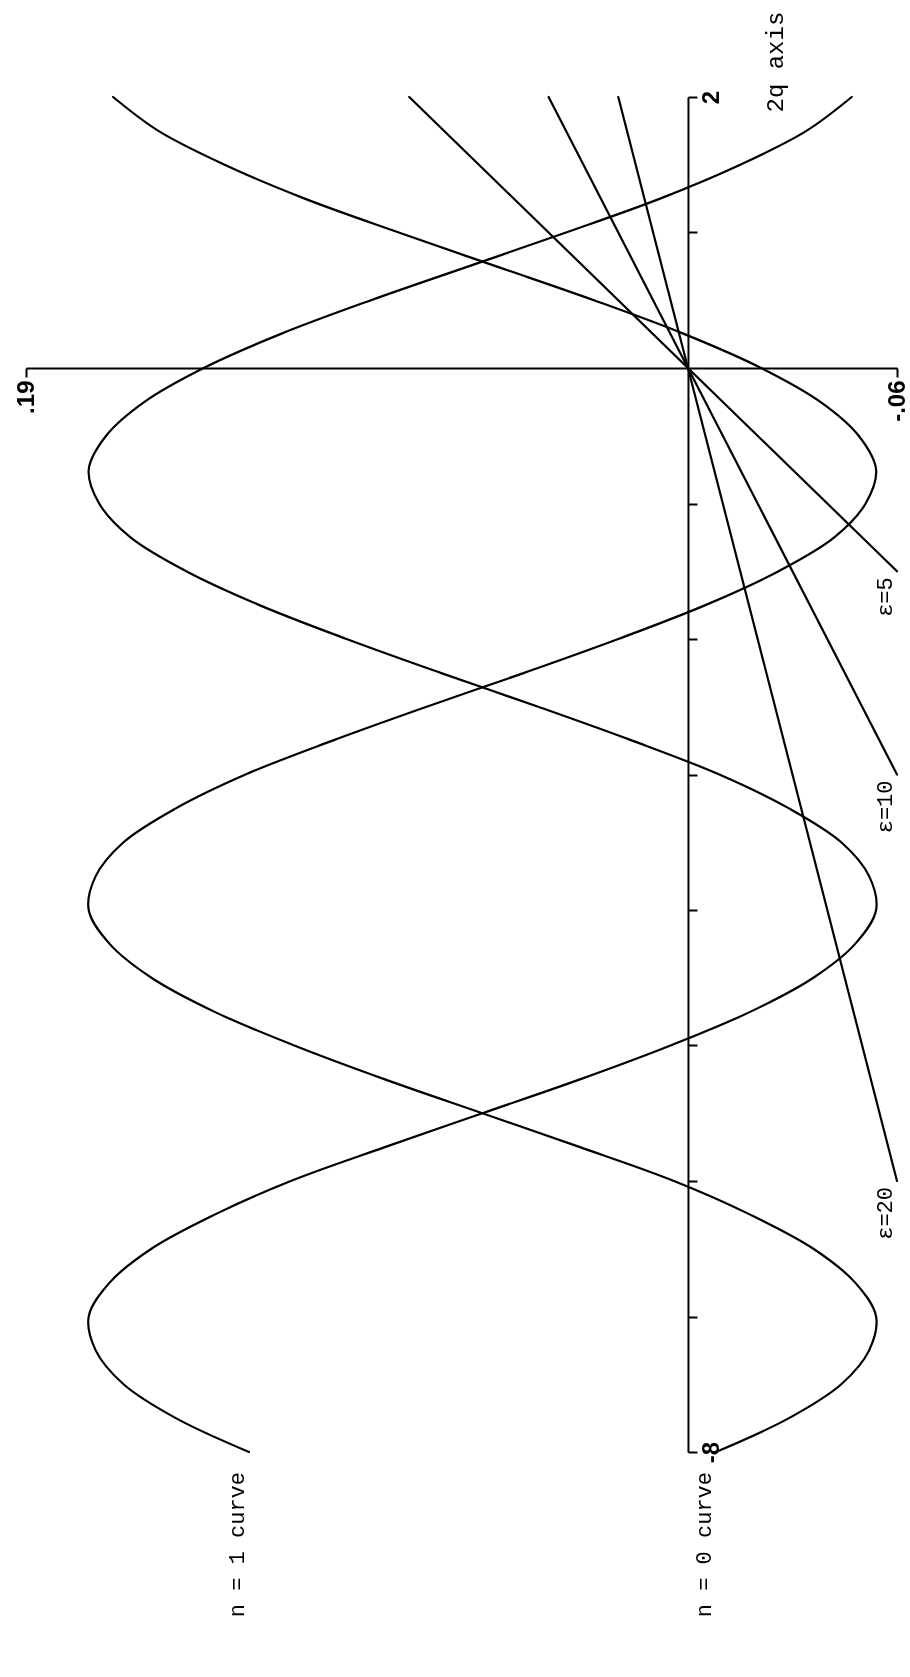 This screenshot has height=1677, width=910. I want to click on text: ε=10, so click(886, 807).